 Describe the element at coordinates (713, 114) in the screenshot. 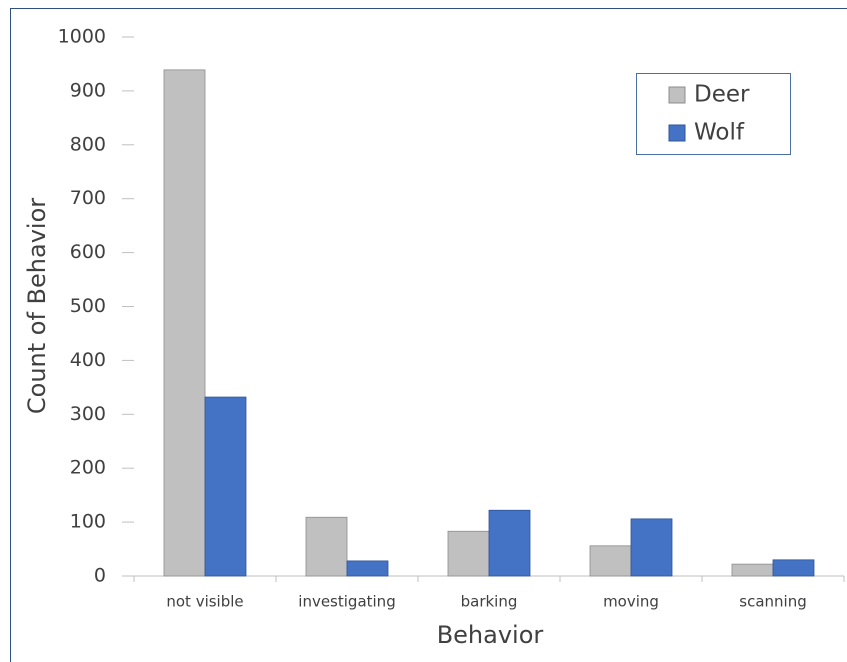

I see `legend` at that location.